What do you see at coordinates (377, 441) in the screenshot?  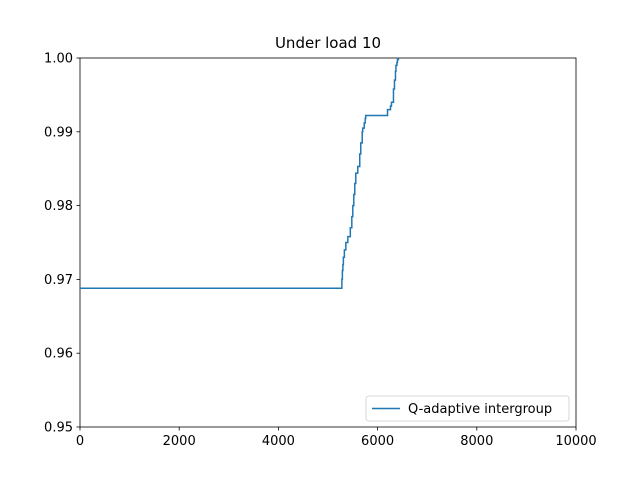 I see `x-tick-label: 6000` at bounding box center [377, 441].